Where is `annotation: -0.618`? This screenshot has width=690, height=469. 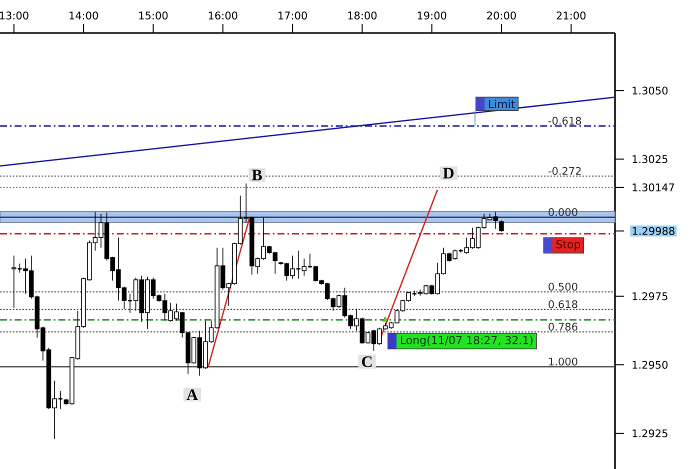
annotation: -0.618 is located at coordinates (565, 120).